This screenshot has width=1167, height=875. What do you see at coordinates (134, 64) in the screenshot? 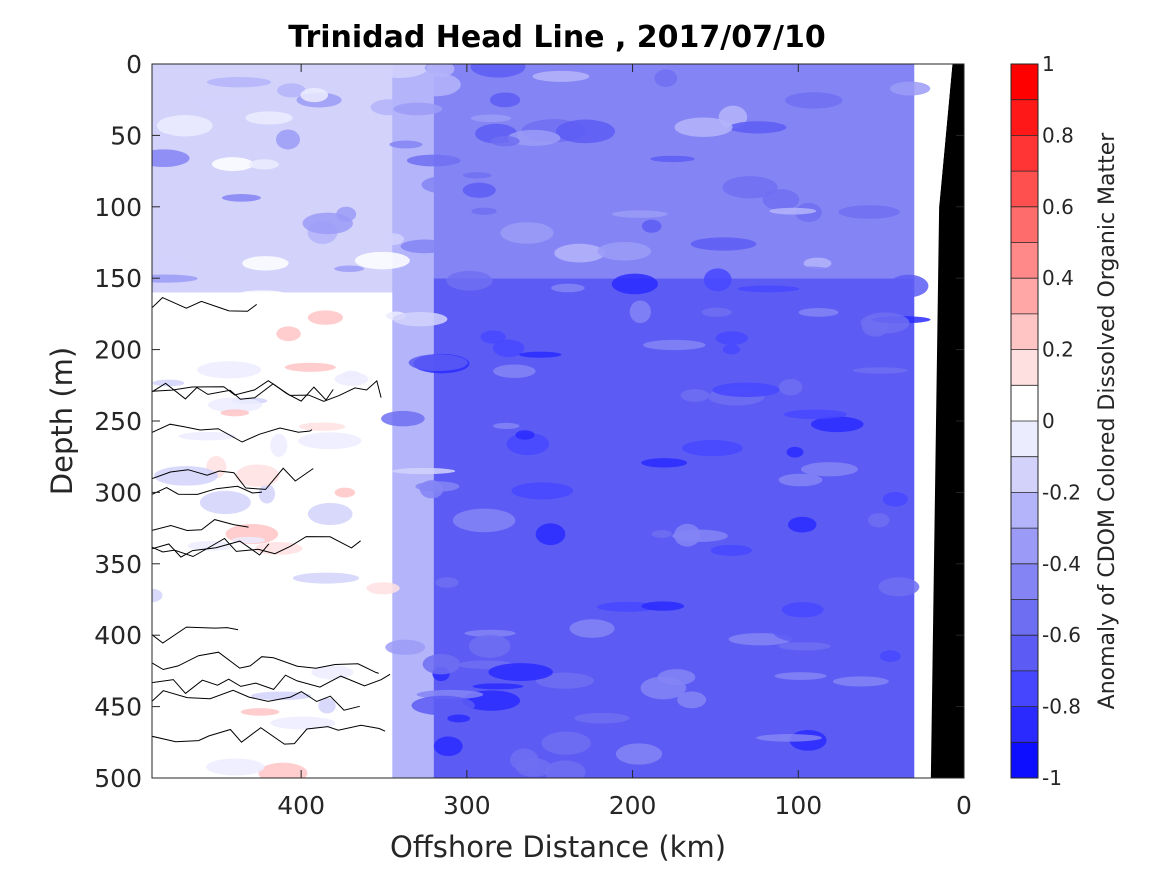
I see `y-tick-label: 0` at bounding box center [134, 64].